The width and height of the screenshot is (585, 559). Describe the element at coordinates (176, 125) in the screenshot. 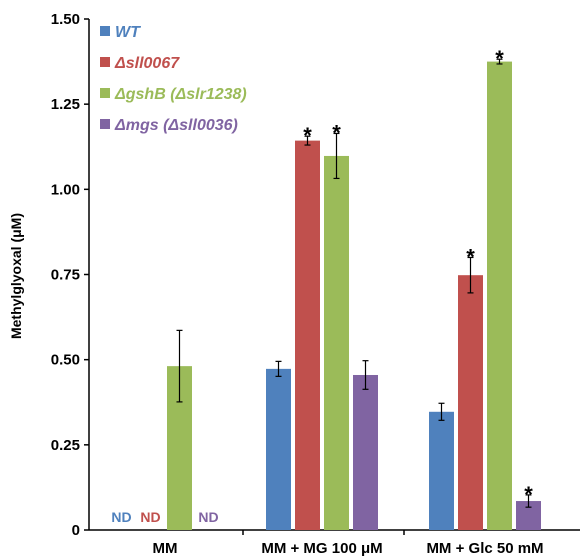

I see `legend-entry: Δmgs (Δsll0036)` at that location.